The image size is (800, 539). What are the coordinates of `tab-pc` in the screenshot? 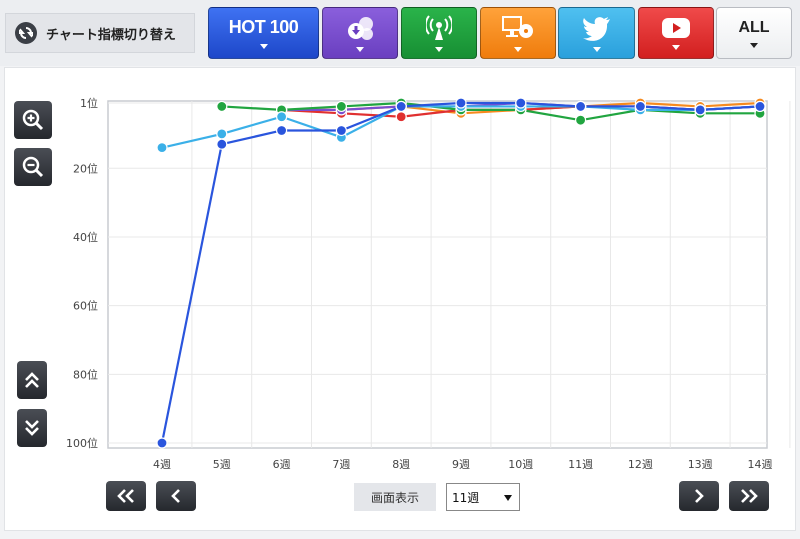 It's located at (518, 33).